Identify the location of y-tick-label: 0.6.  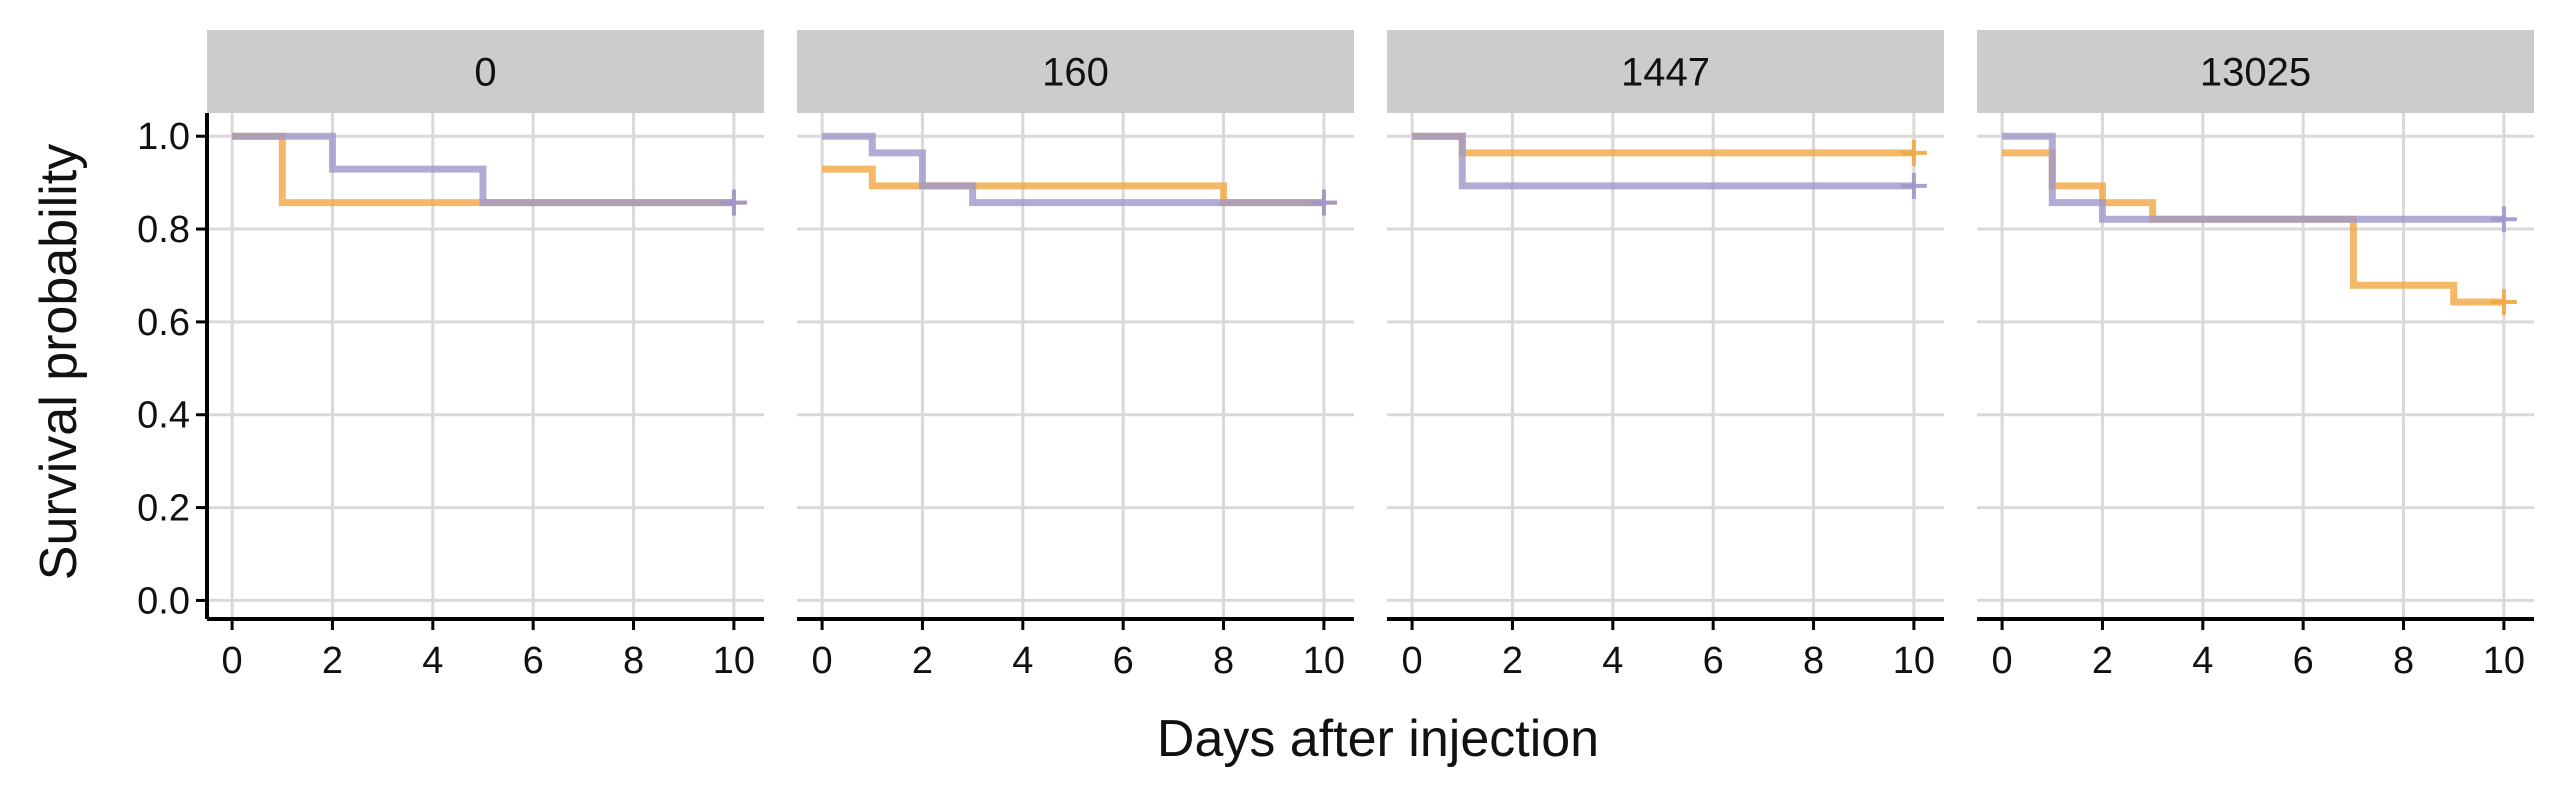
(163, 323).